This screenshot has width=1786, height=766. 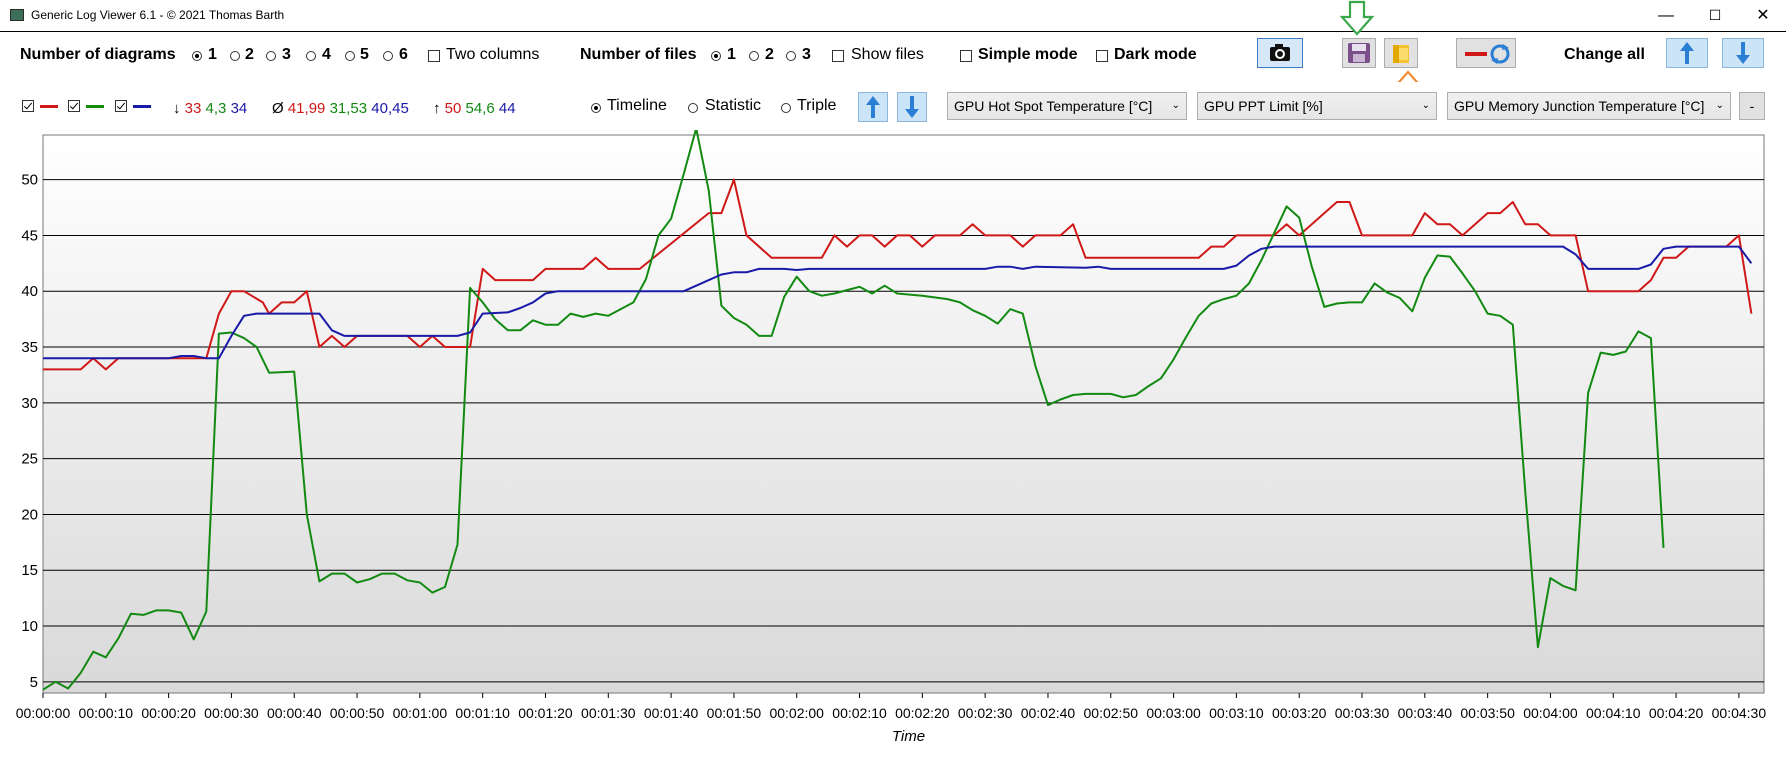 I want to click on y-tick-label: 10, so click(x=29, y=626).